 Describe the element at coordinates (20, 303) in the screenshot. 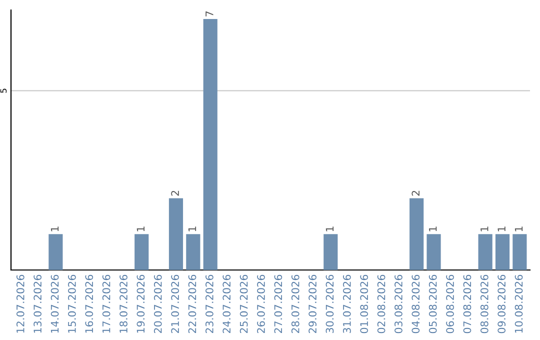

I see `x-tick-label: 12.07.2026` at that location.